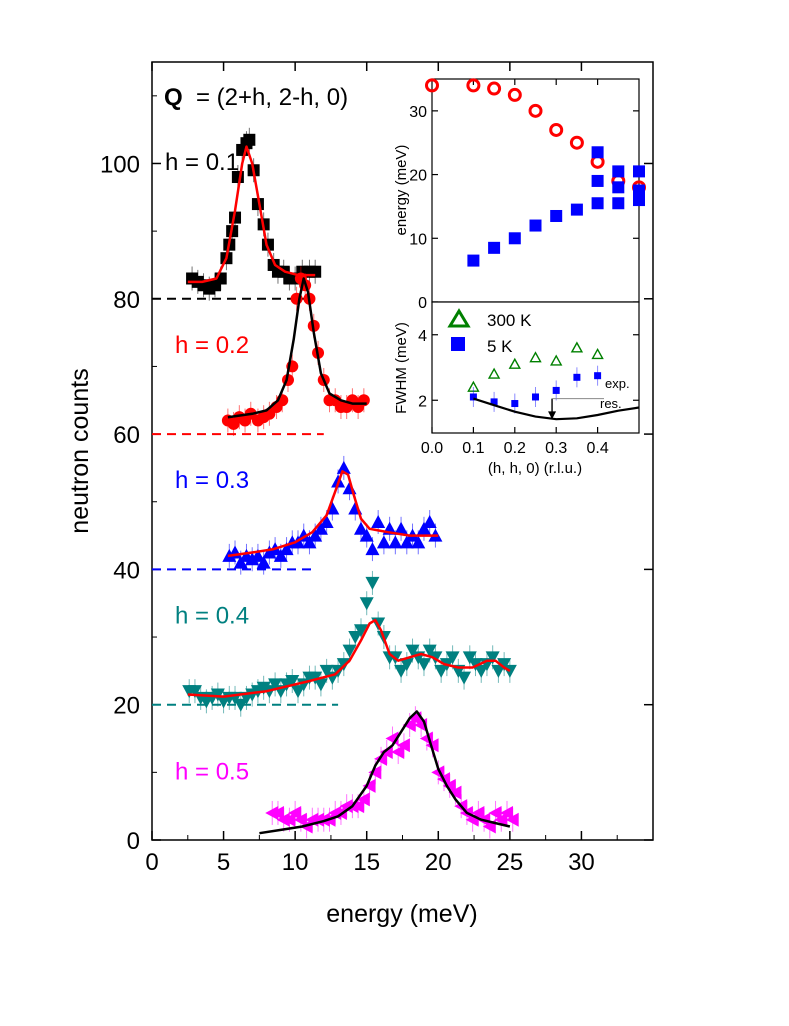  Describe the element at coordinates (432, 448) in the screenshot. I see `inset-fwhm-x-tick-label: 0.0` at that location.